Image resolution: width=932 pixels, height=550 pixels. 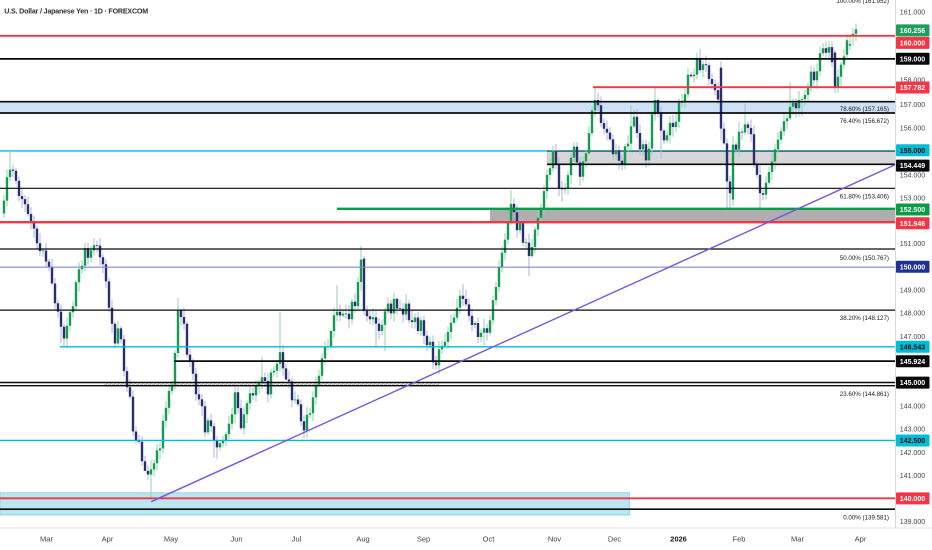 What do you see at coordinates (864, 109) in the screenshot?
I see `svg-text: 78.60% (157.165)` at bounding box center [864, 109].